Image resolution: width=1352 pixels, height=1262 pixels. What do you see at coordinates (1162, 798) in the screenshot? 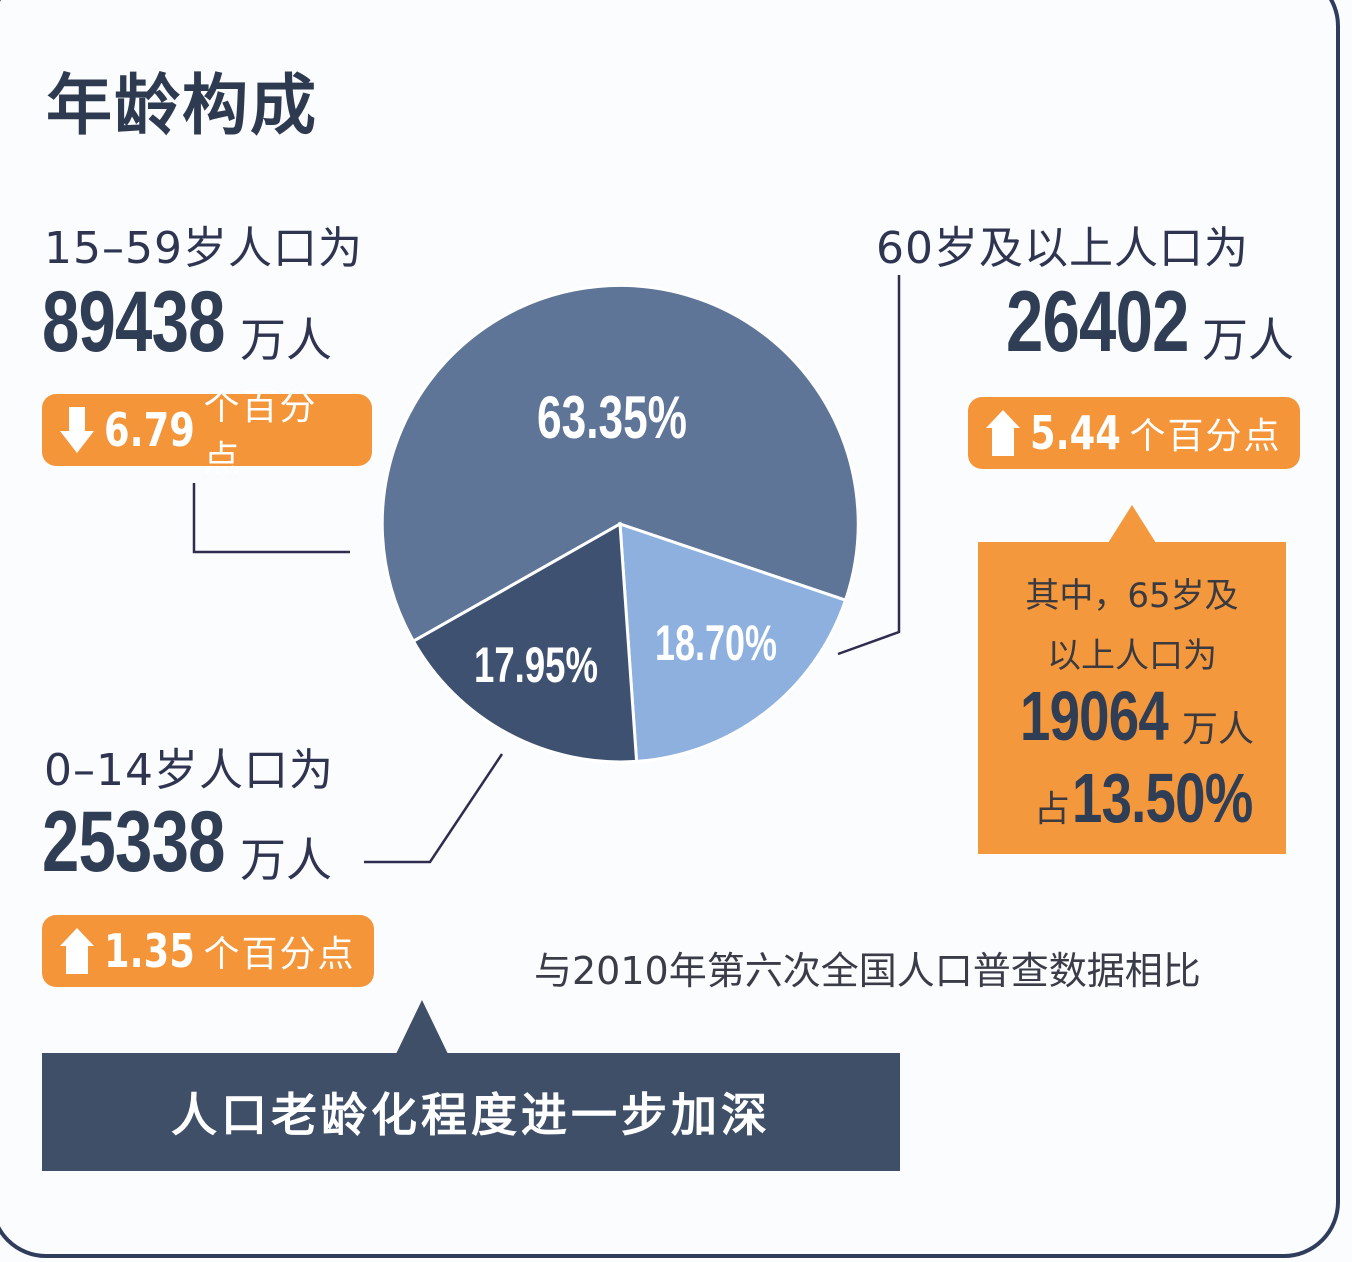
I see `sub-share: 13.50%` at bounding box center [1162, 798].